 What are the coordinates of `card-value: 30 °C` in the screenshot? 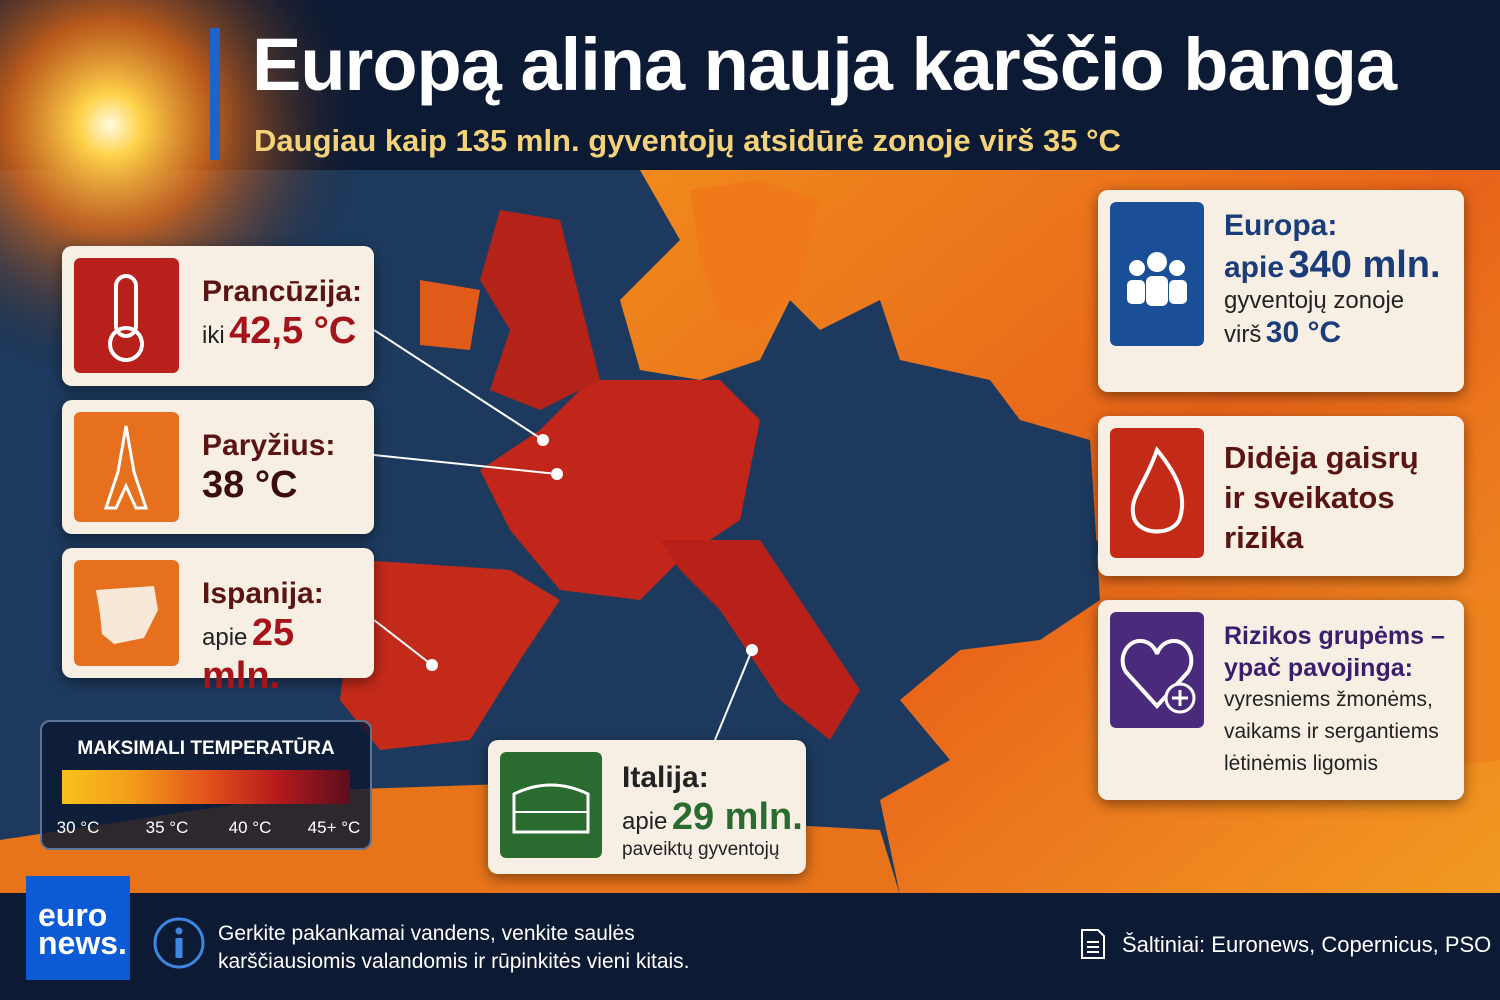 It's located at (1303, 332).